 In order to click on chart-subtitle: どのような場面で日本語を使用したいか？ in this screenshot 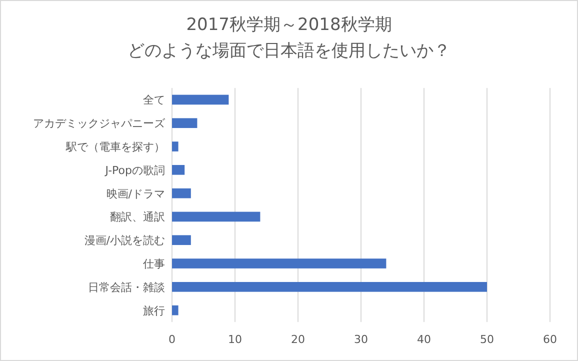, I will do `click(289, 51)`.